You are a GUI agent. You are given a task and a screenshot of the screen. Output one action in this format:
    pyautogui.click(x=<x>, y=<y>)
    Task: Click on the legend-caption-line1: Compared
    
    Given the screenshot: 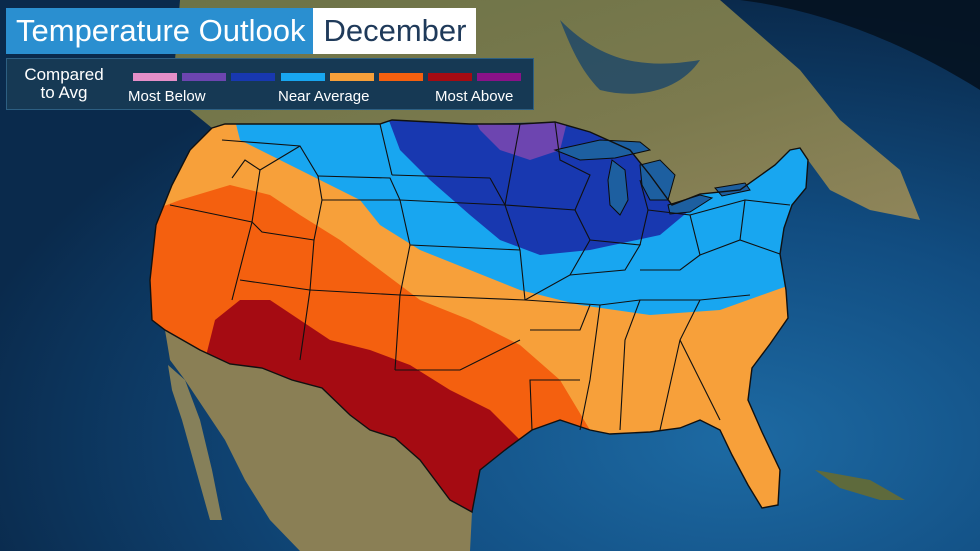 What is the action you would take?
    pyautogui.click(x=64, y=74)
    